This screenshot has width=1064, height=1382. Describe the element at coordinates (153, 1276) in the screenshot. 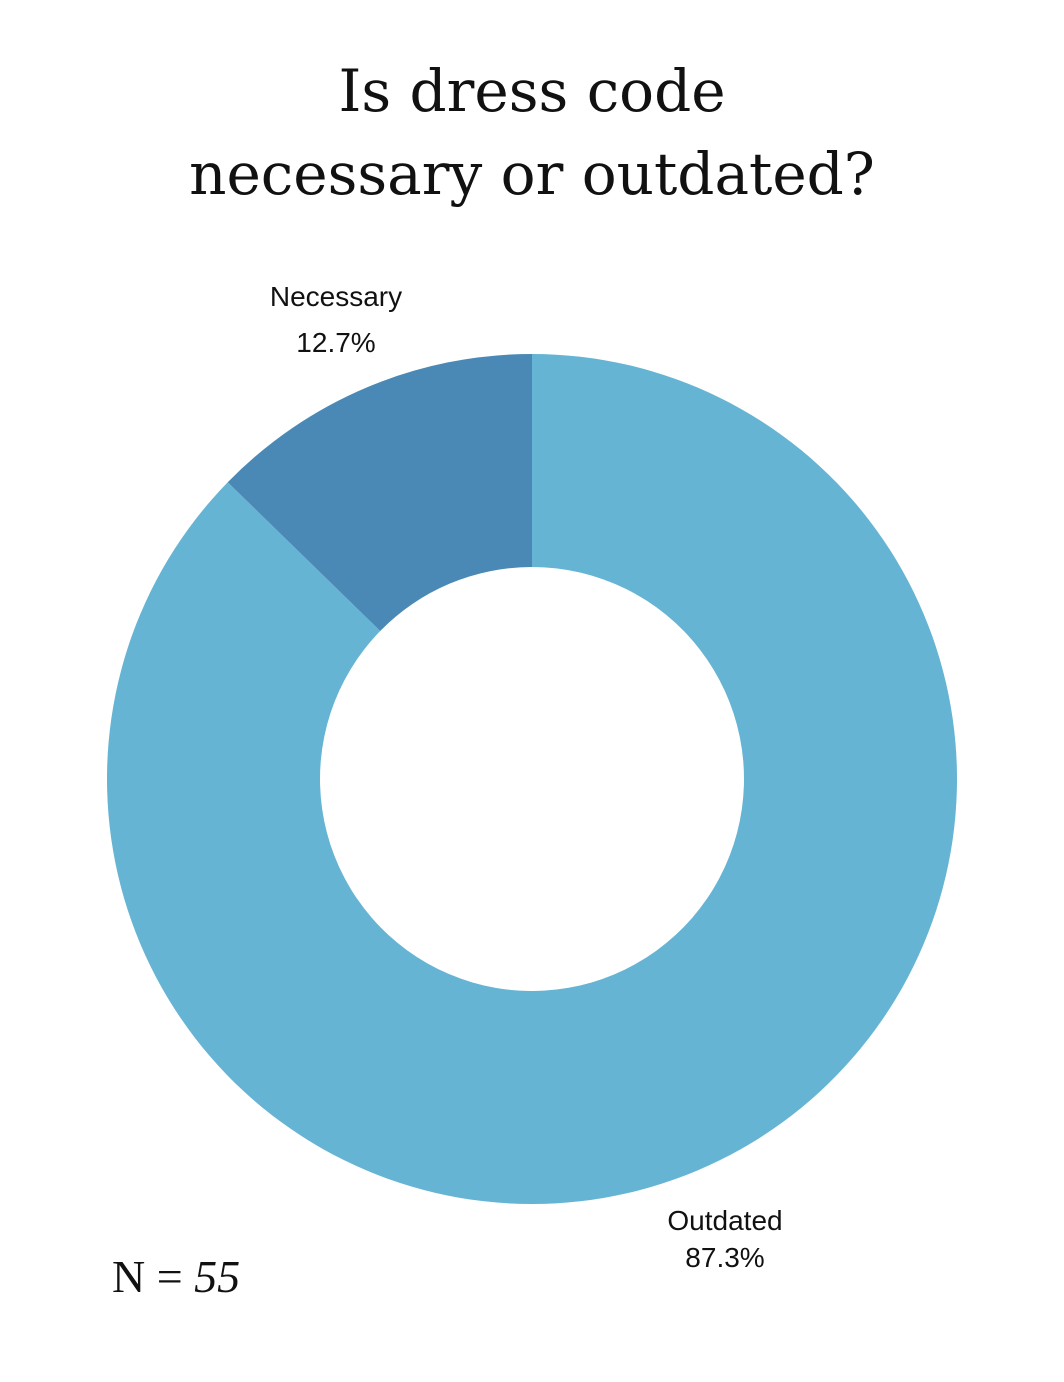

I see `sample-size-prefix: N =` at that location.